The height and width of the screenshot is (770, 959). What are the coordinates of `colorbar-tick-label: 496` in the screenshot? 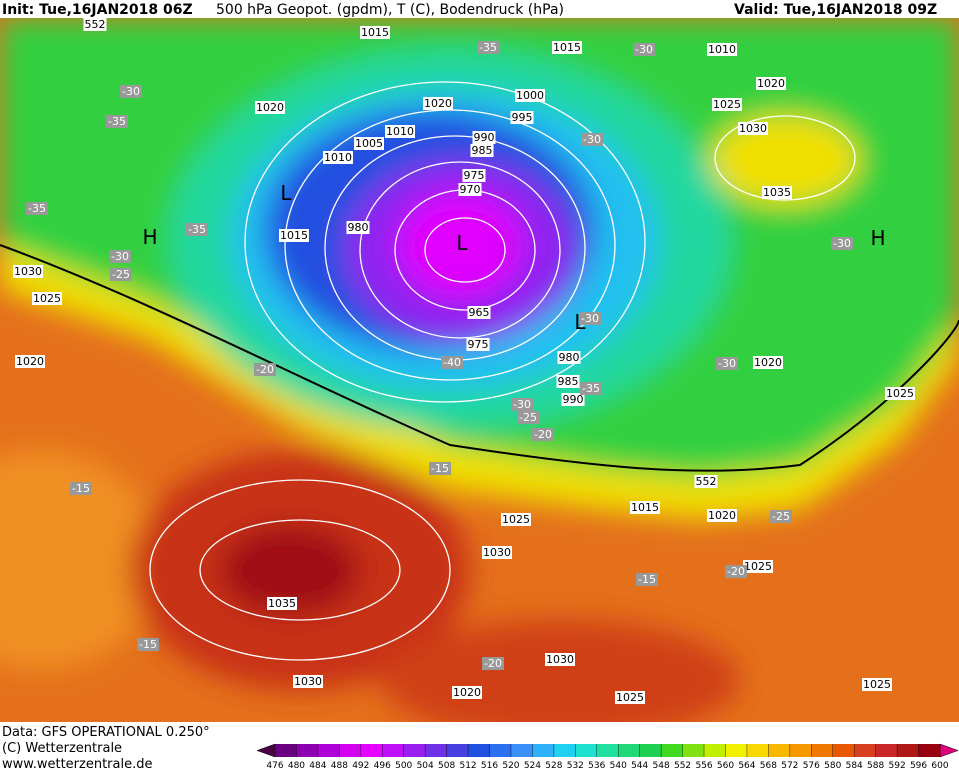 It's located at (382, 765).